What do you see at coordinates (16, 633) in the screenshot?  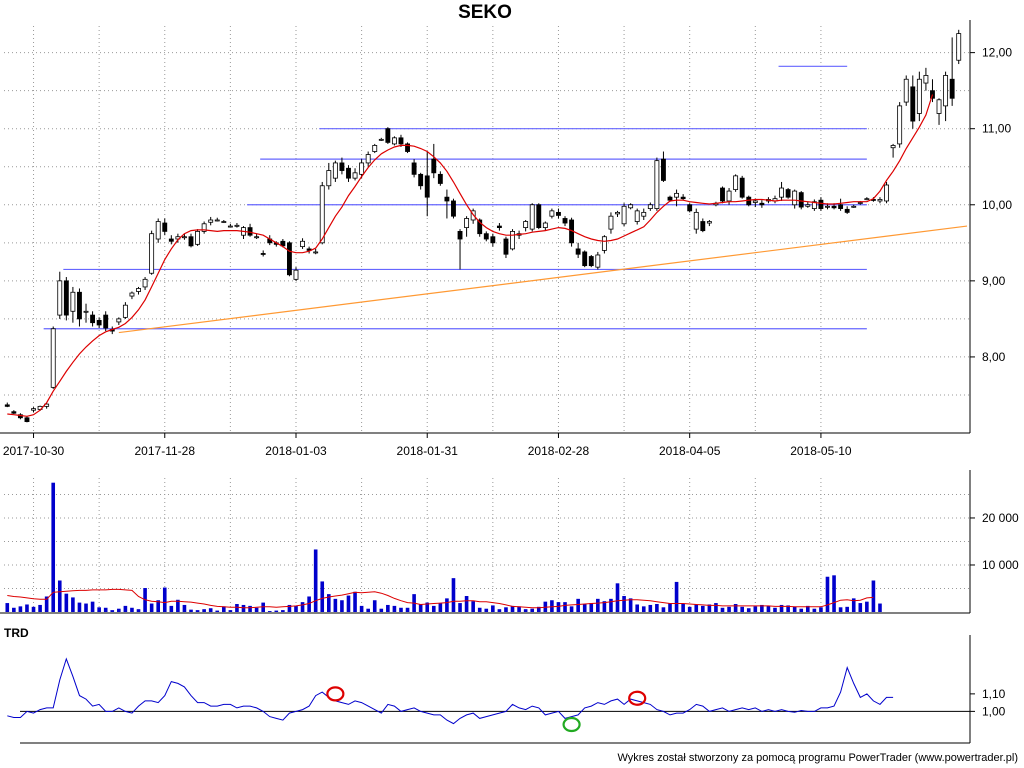 I see `trd-panel-label: TRD` at bounding box center [16, 633].